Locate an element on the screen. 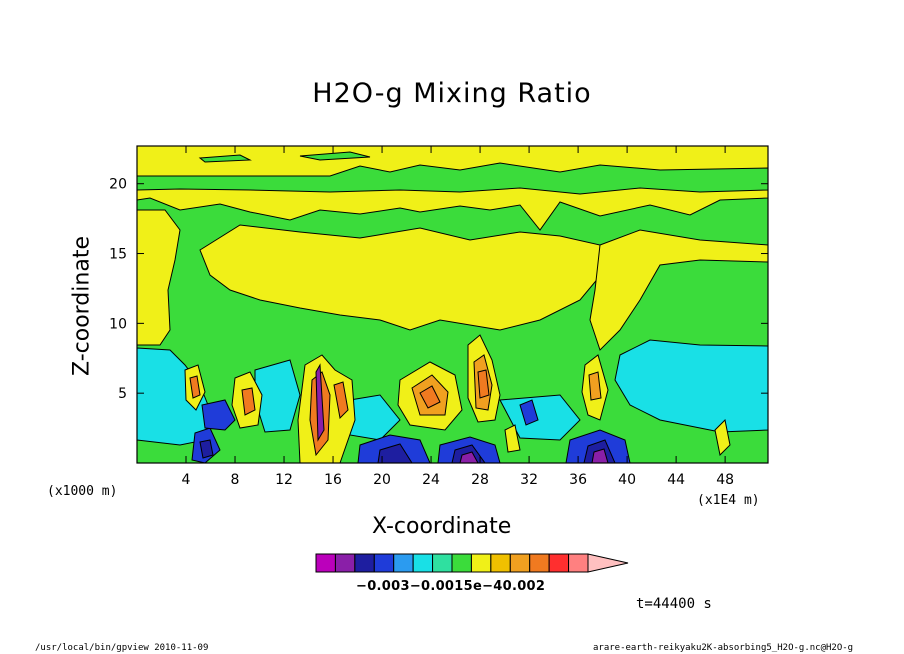 The height and width of the screenshot is (654, 904). colorbar-swatch-skyblue is located at coordinates (403, 563).